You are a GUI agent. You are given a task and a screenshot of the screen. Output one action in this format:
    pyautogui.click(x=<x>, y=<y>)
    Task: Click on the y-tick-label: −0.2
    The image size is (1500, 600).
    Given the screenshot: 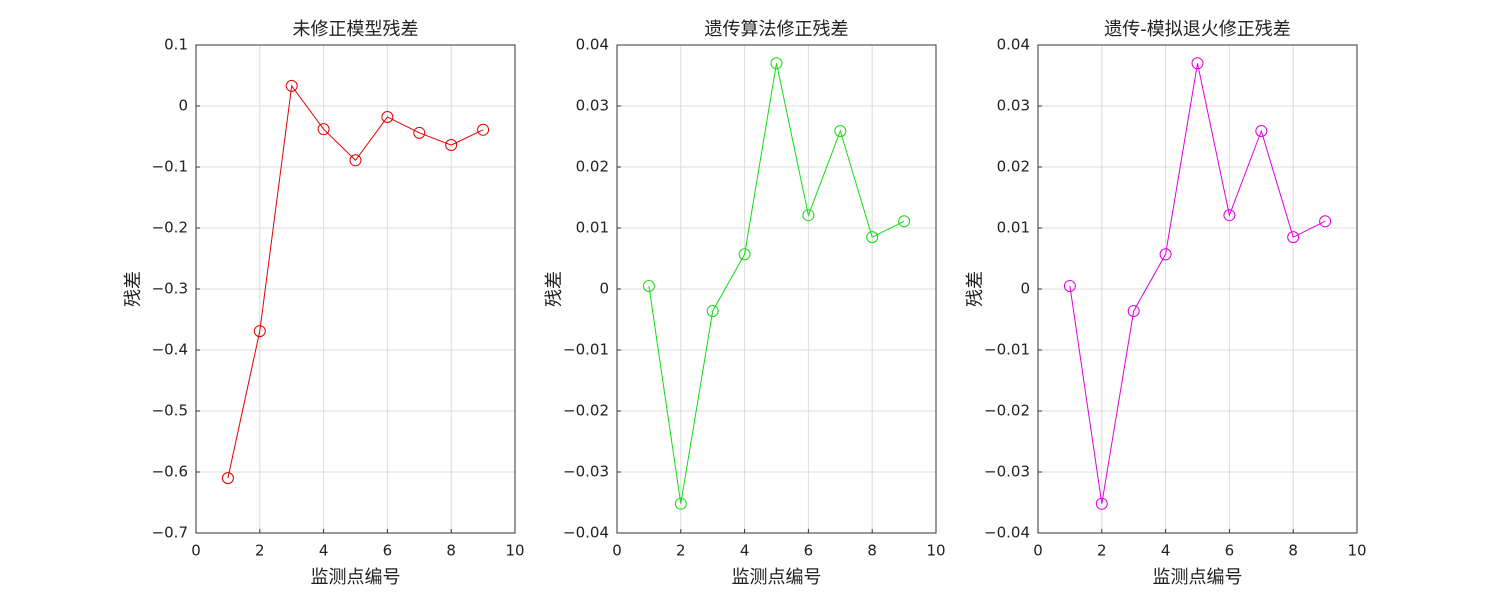 What is the action you would take?
    pyautogui.click(x=170, y=228)
    